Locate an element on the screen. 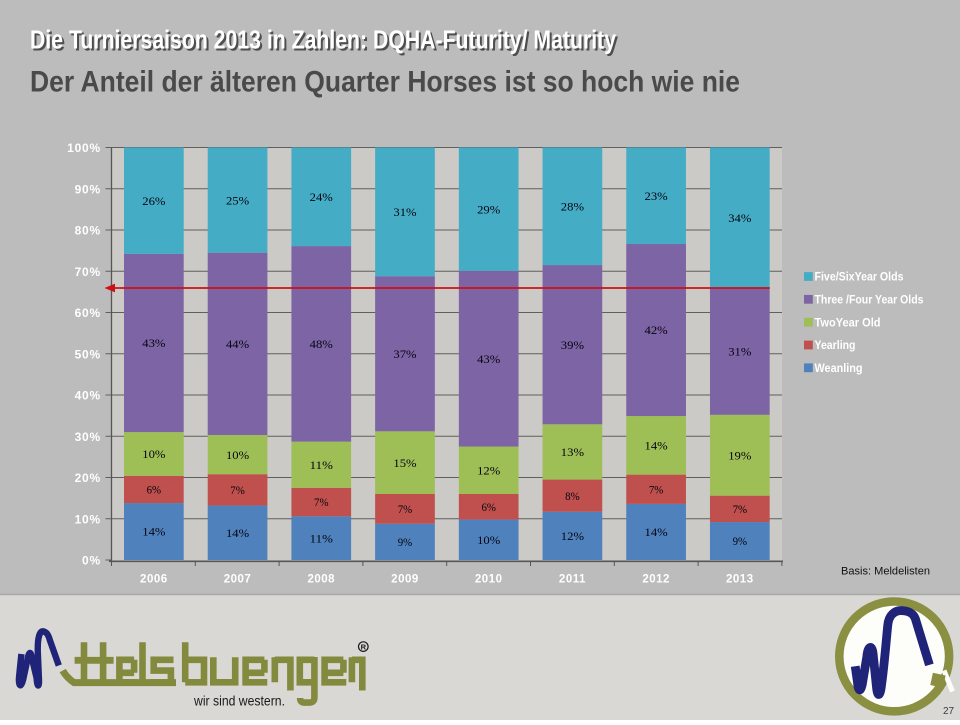 The image size is (960, 725). svg-text: 28% is located at coordinates (573, 206).